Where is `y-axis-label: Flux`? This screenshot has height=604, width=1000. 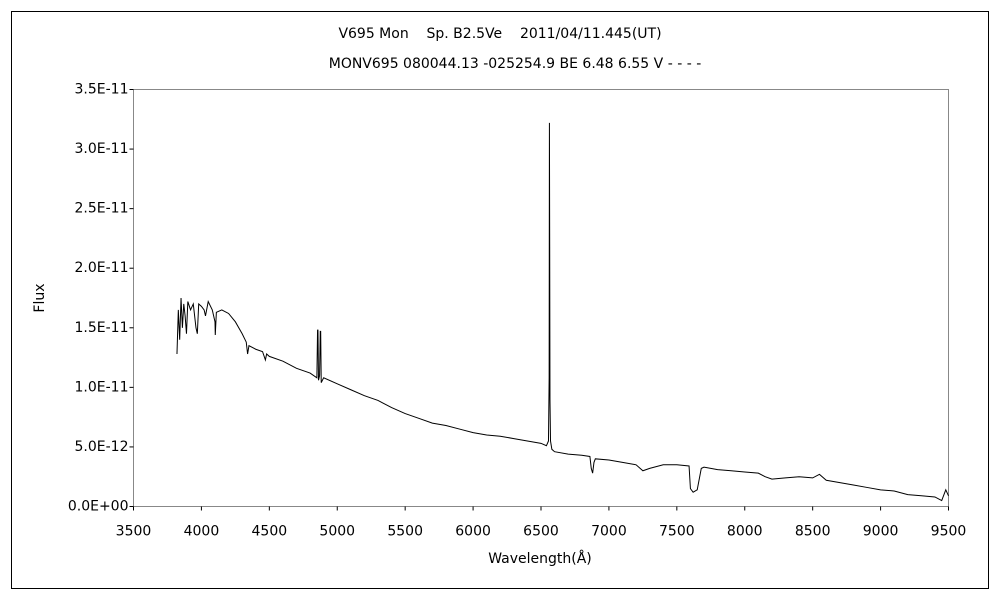 y-axis-label: Flux is located at coordinates (40, 297).